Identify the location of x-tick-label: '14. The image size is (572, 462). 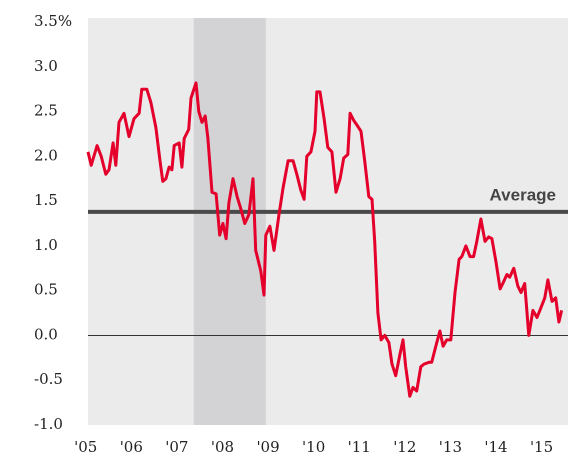
(495, 447).